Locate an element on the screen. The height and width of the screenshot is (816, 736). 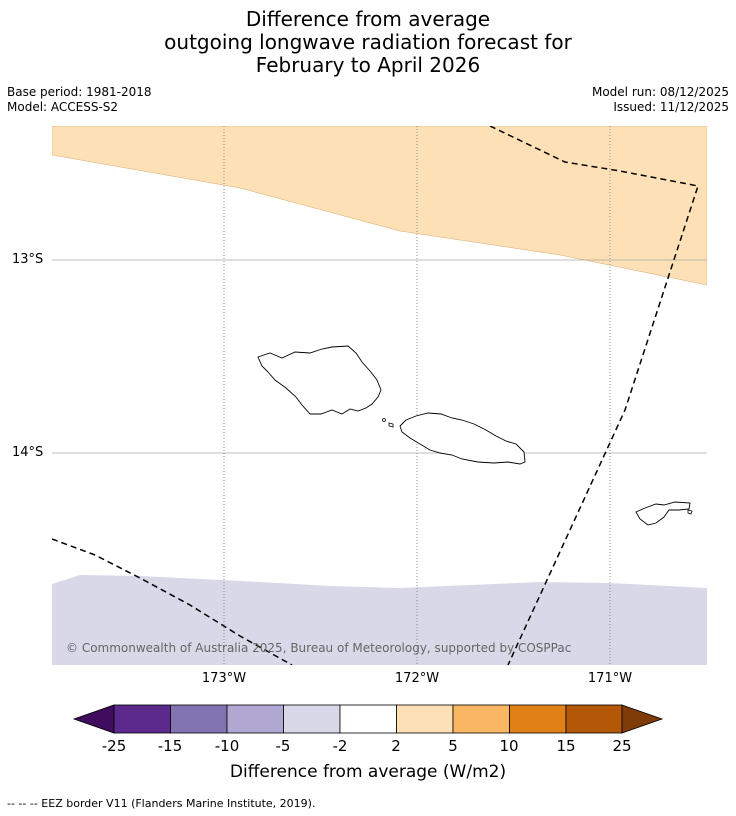
lon-label-173w: 173°W is located at coordinates (224, 678).